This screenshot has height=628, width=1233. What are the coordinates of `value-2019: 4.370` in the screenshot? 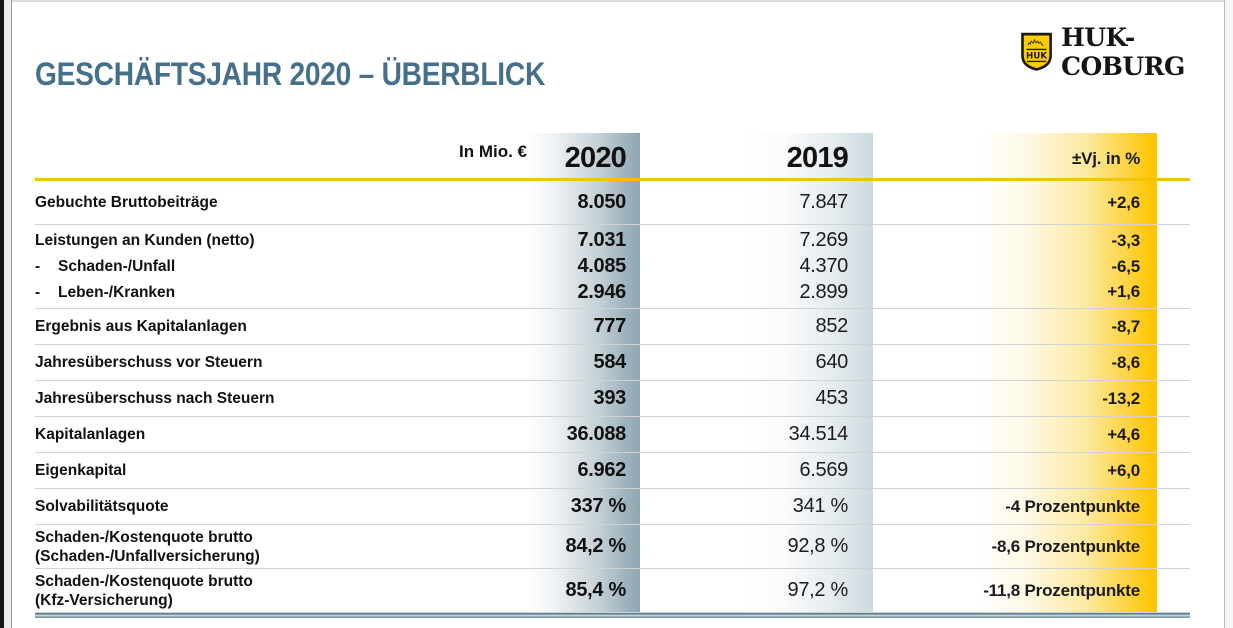 It's located at (823, 266).